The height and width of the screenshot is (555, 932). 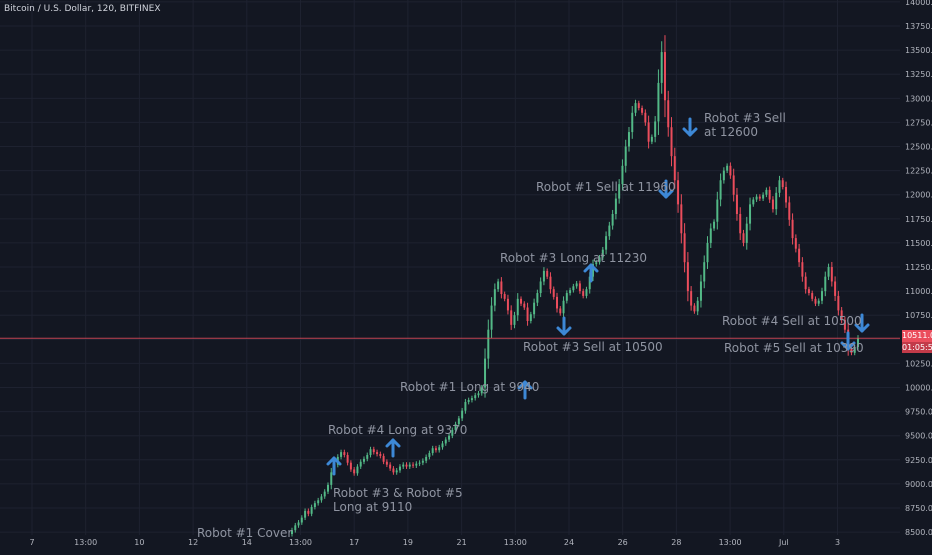 What do you see at coordinates (918, 388) in the screenshot?
I see `price-tick-label: 10000.0` at bounding box center [918, 388].